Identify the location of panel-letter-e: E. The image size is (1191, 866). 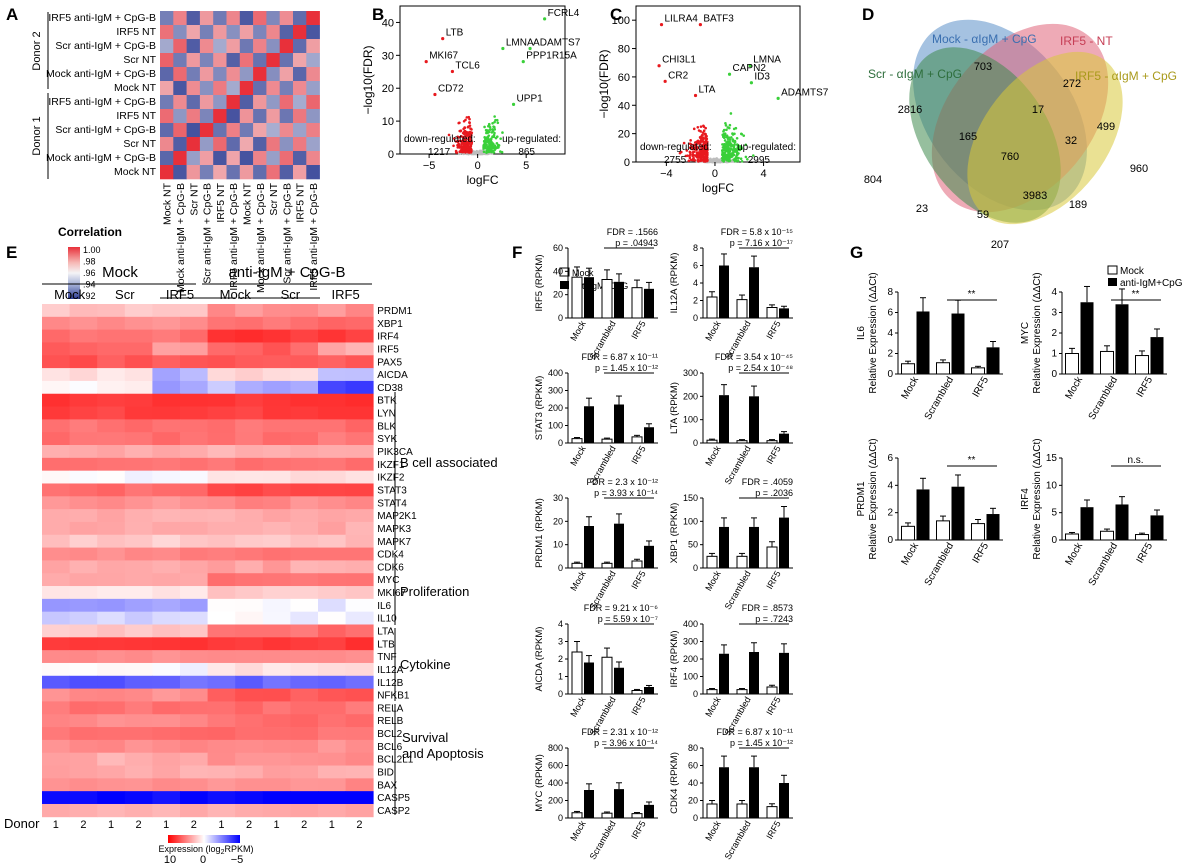
(11, 252).